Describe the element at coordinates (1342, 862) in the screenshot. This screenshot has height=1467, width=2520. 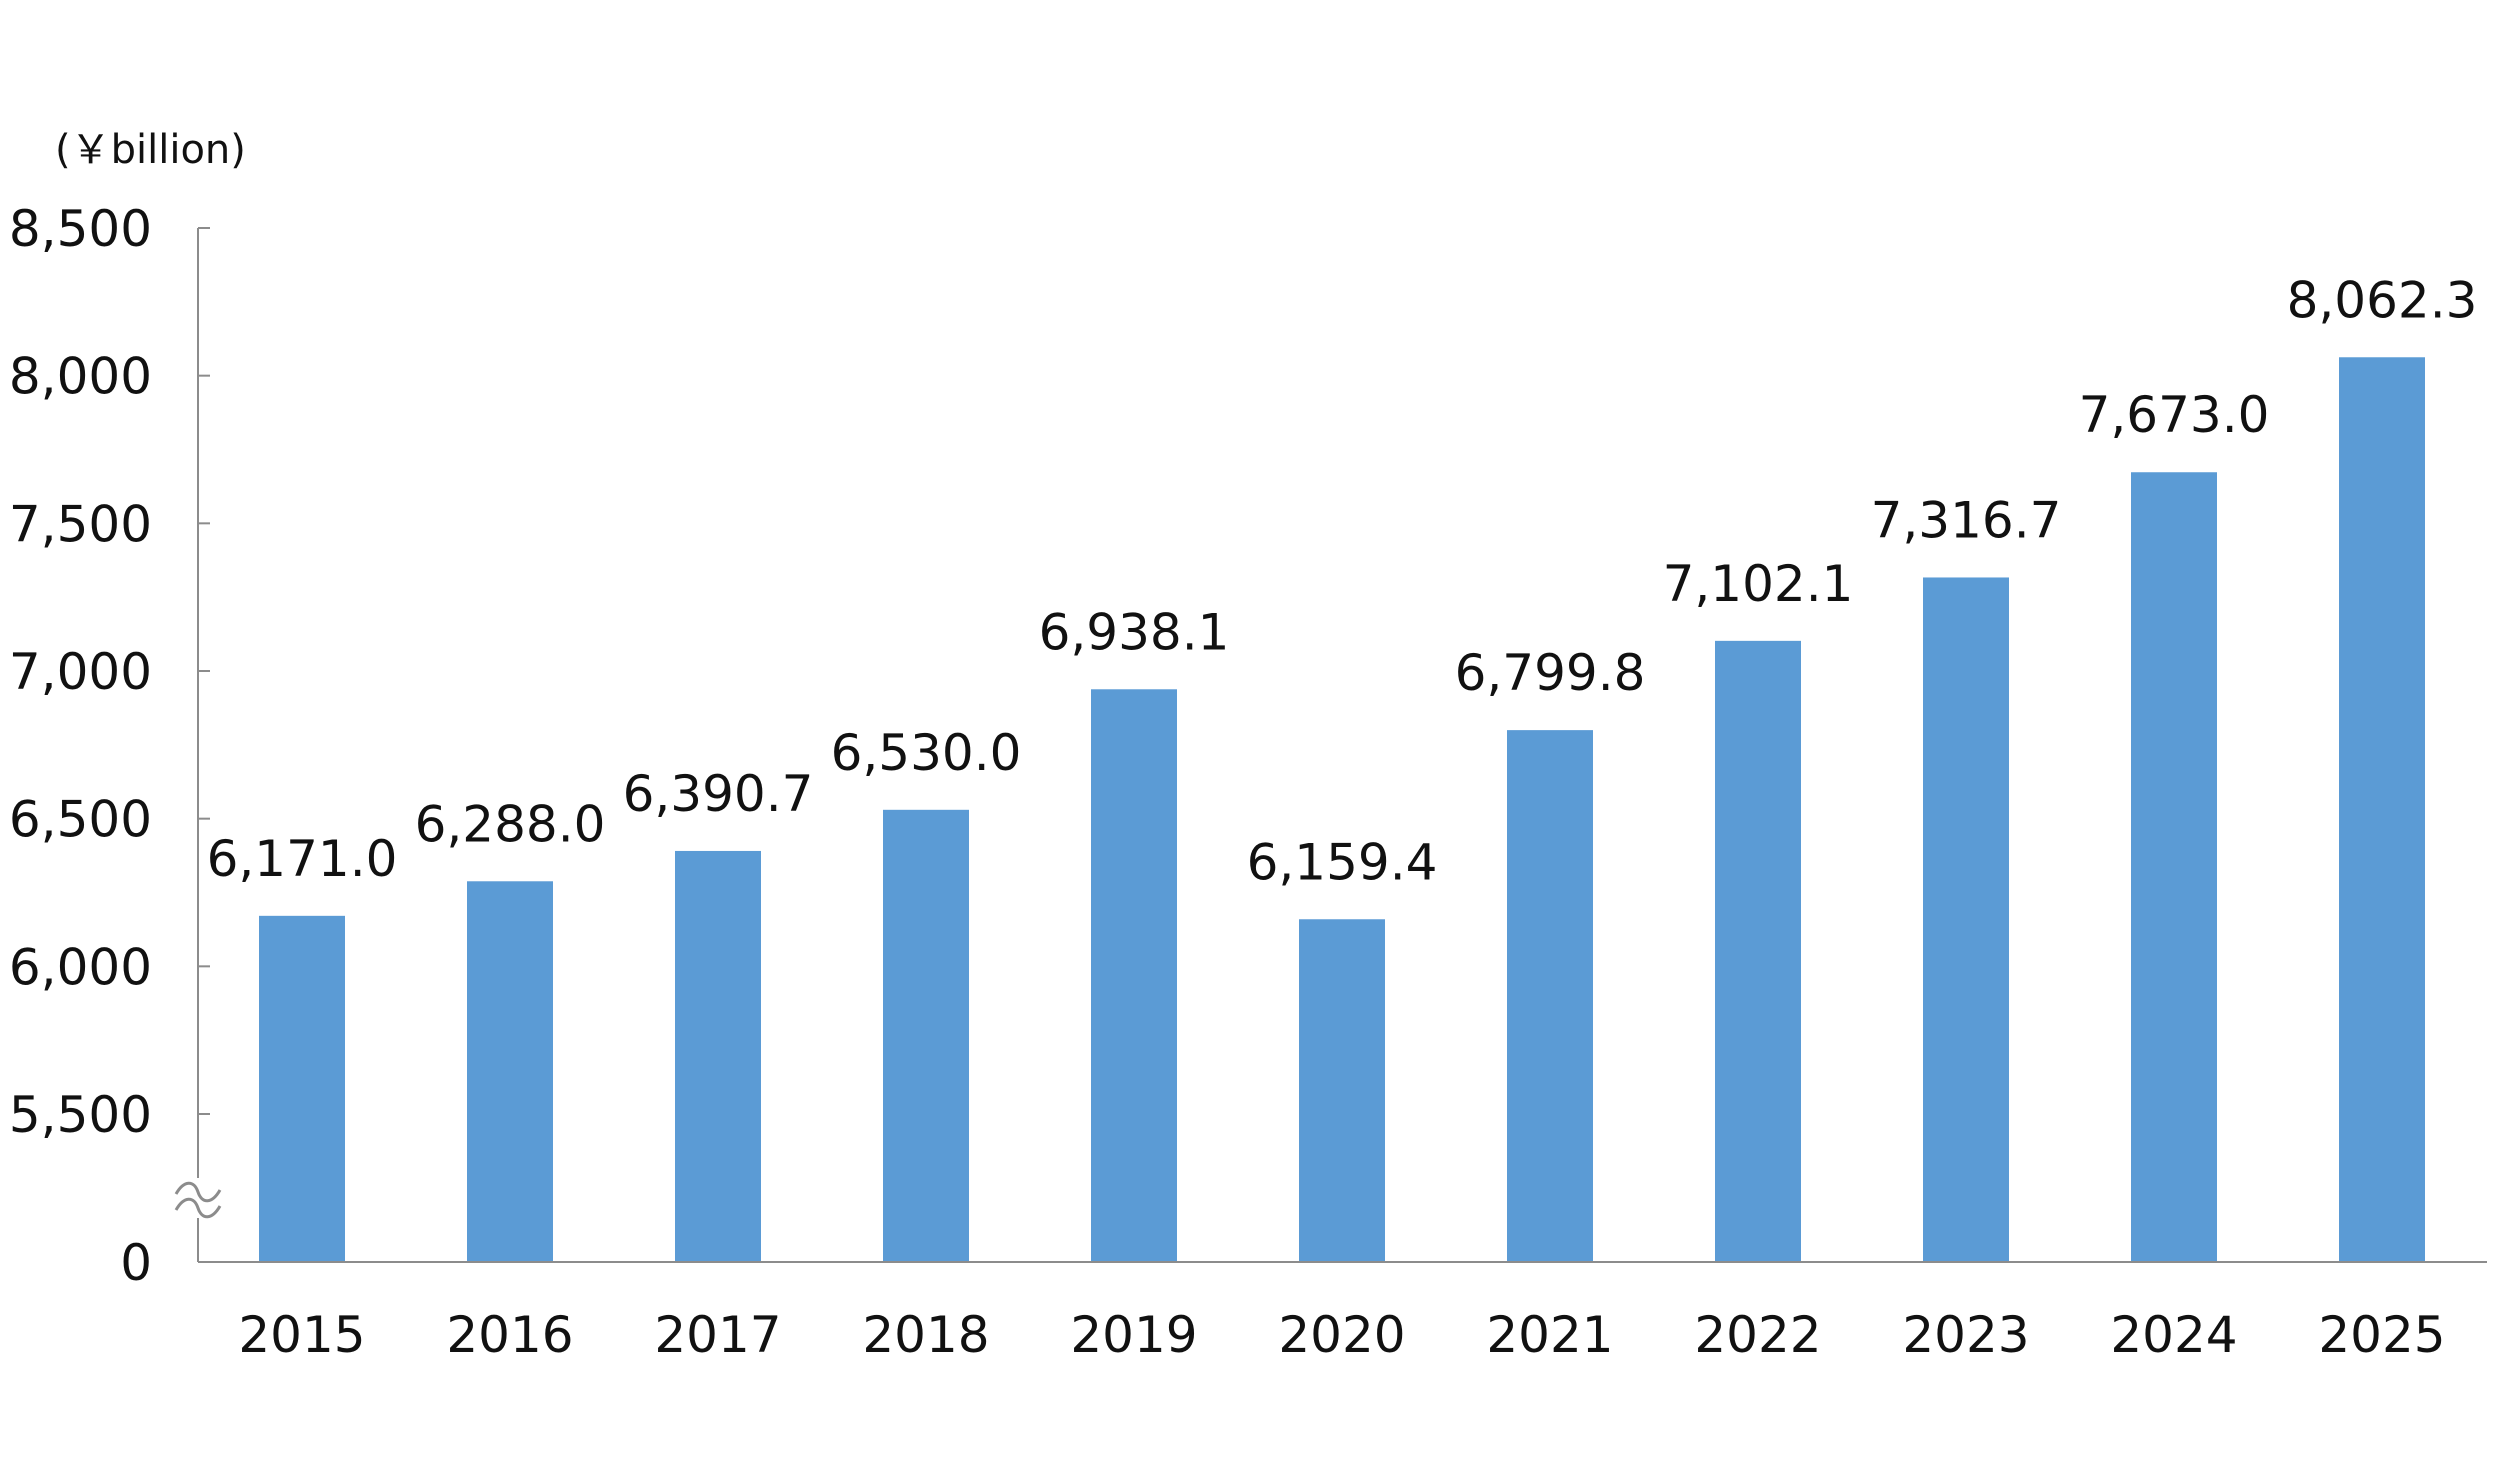
I see `data-label-2020: 6,159.4` at that location.